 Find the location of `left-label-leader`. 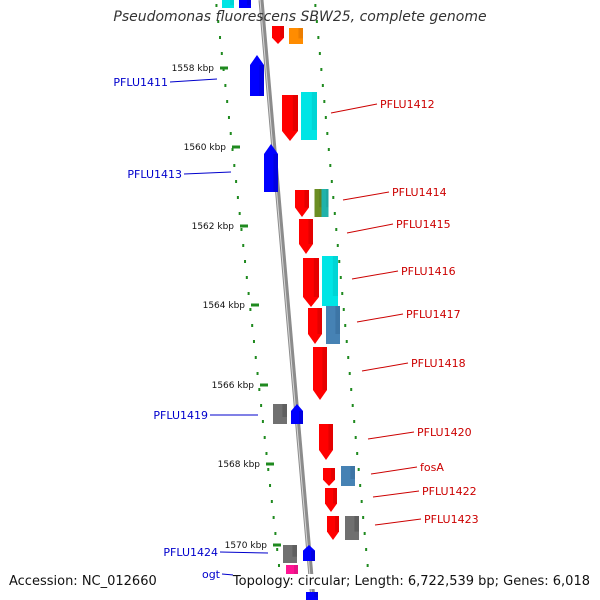

left-label-leader is located at coordinates (244, 552).